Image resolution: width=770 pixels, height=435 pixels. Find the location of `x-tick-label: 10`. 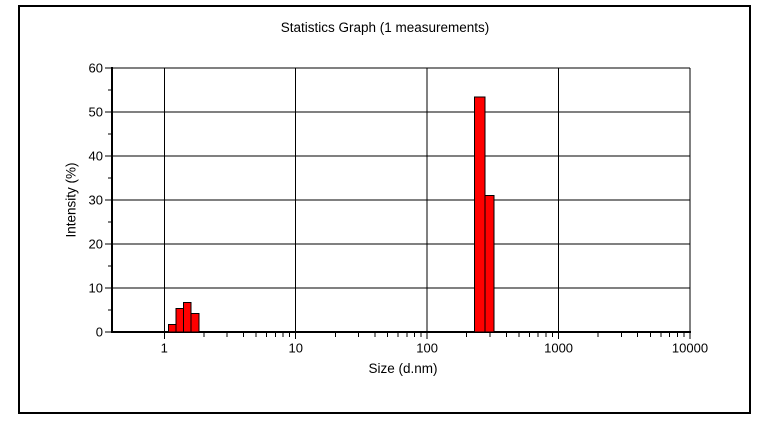

x-tick-label: 10 is located at coordinates (295, 348).